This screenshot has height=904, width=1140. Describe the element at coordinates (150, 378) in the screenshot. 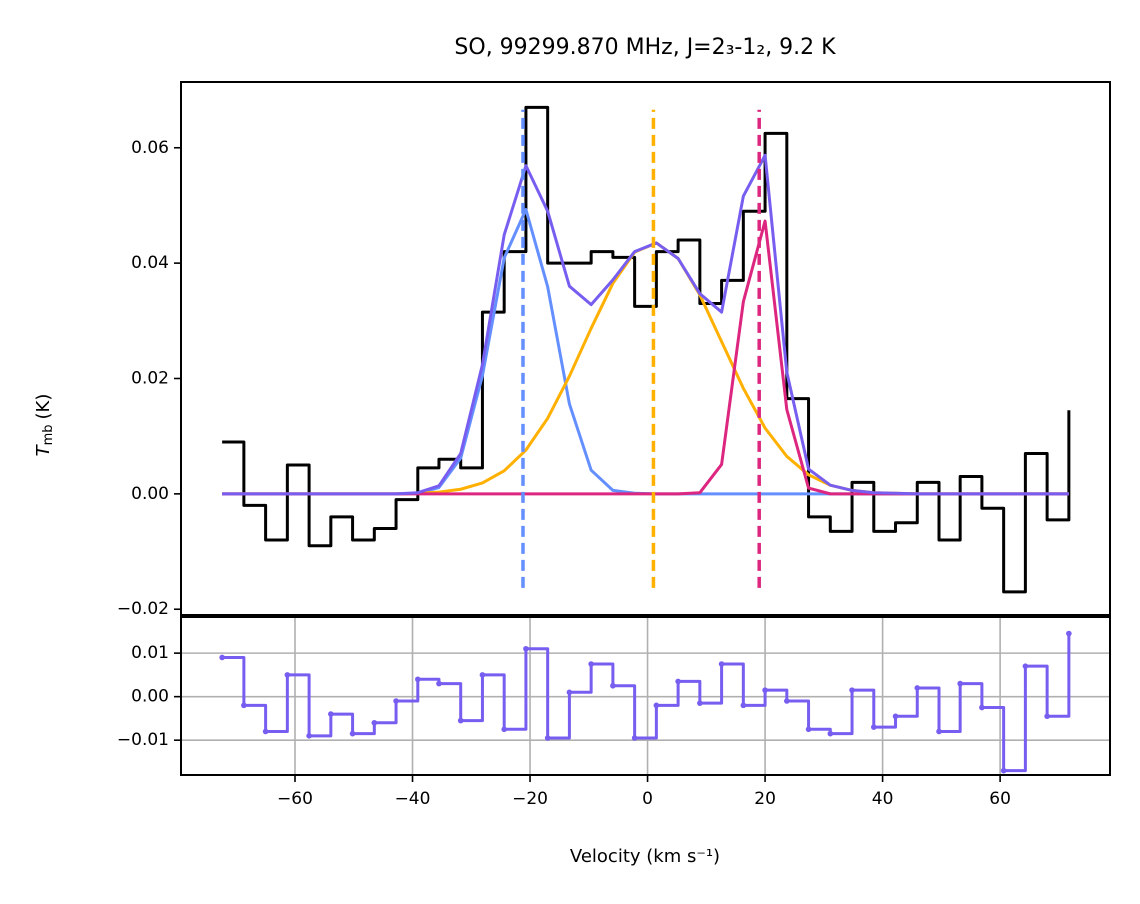

I see `y-tick-label: 0.02` at that location.